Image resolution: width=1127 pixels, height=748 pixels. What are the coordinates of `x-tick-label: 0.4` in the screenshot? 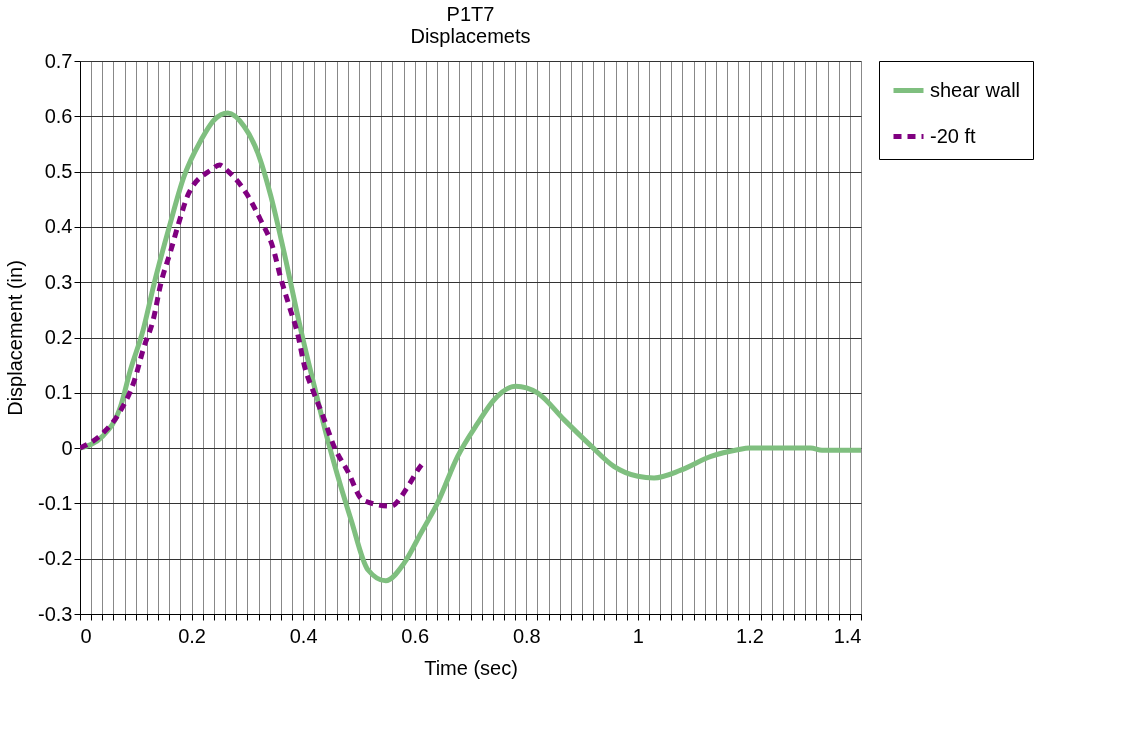 It's located at (303, 635).